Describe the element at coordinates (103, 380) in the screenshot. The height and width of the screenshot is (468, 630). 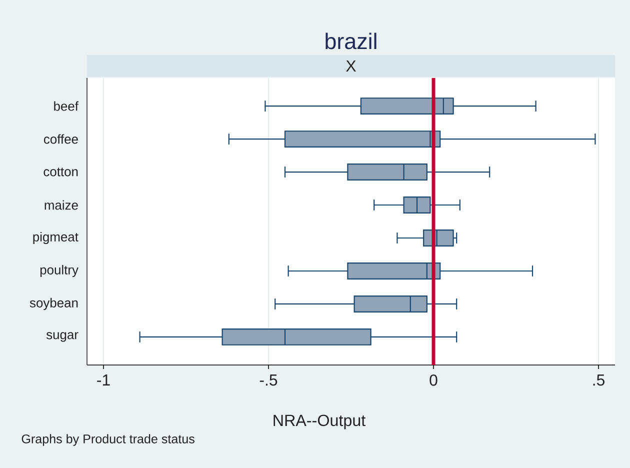
I see `x-tick-label: -1` at that location.